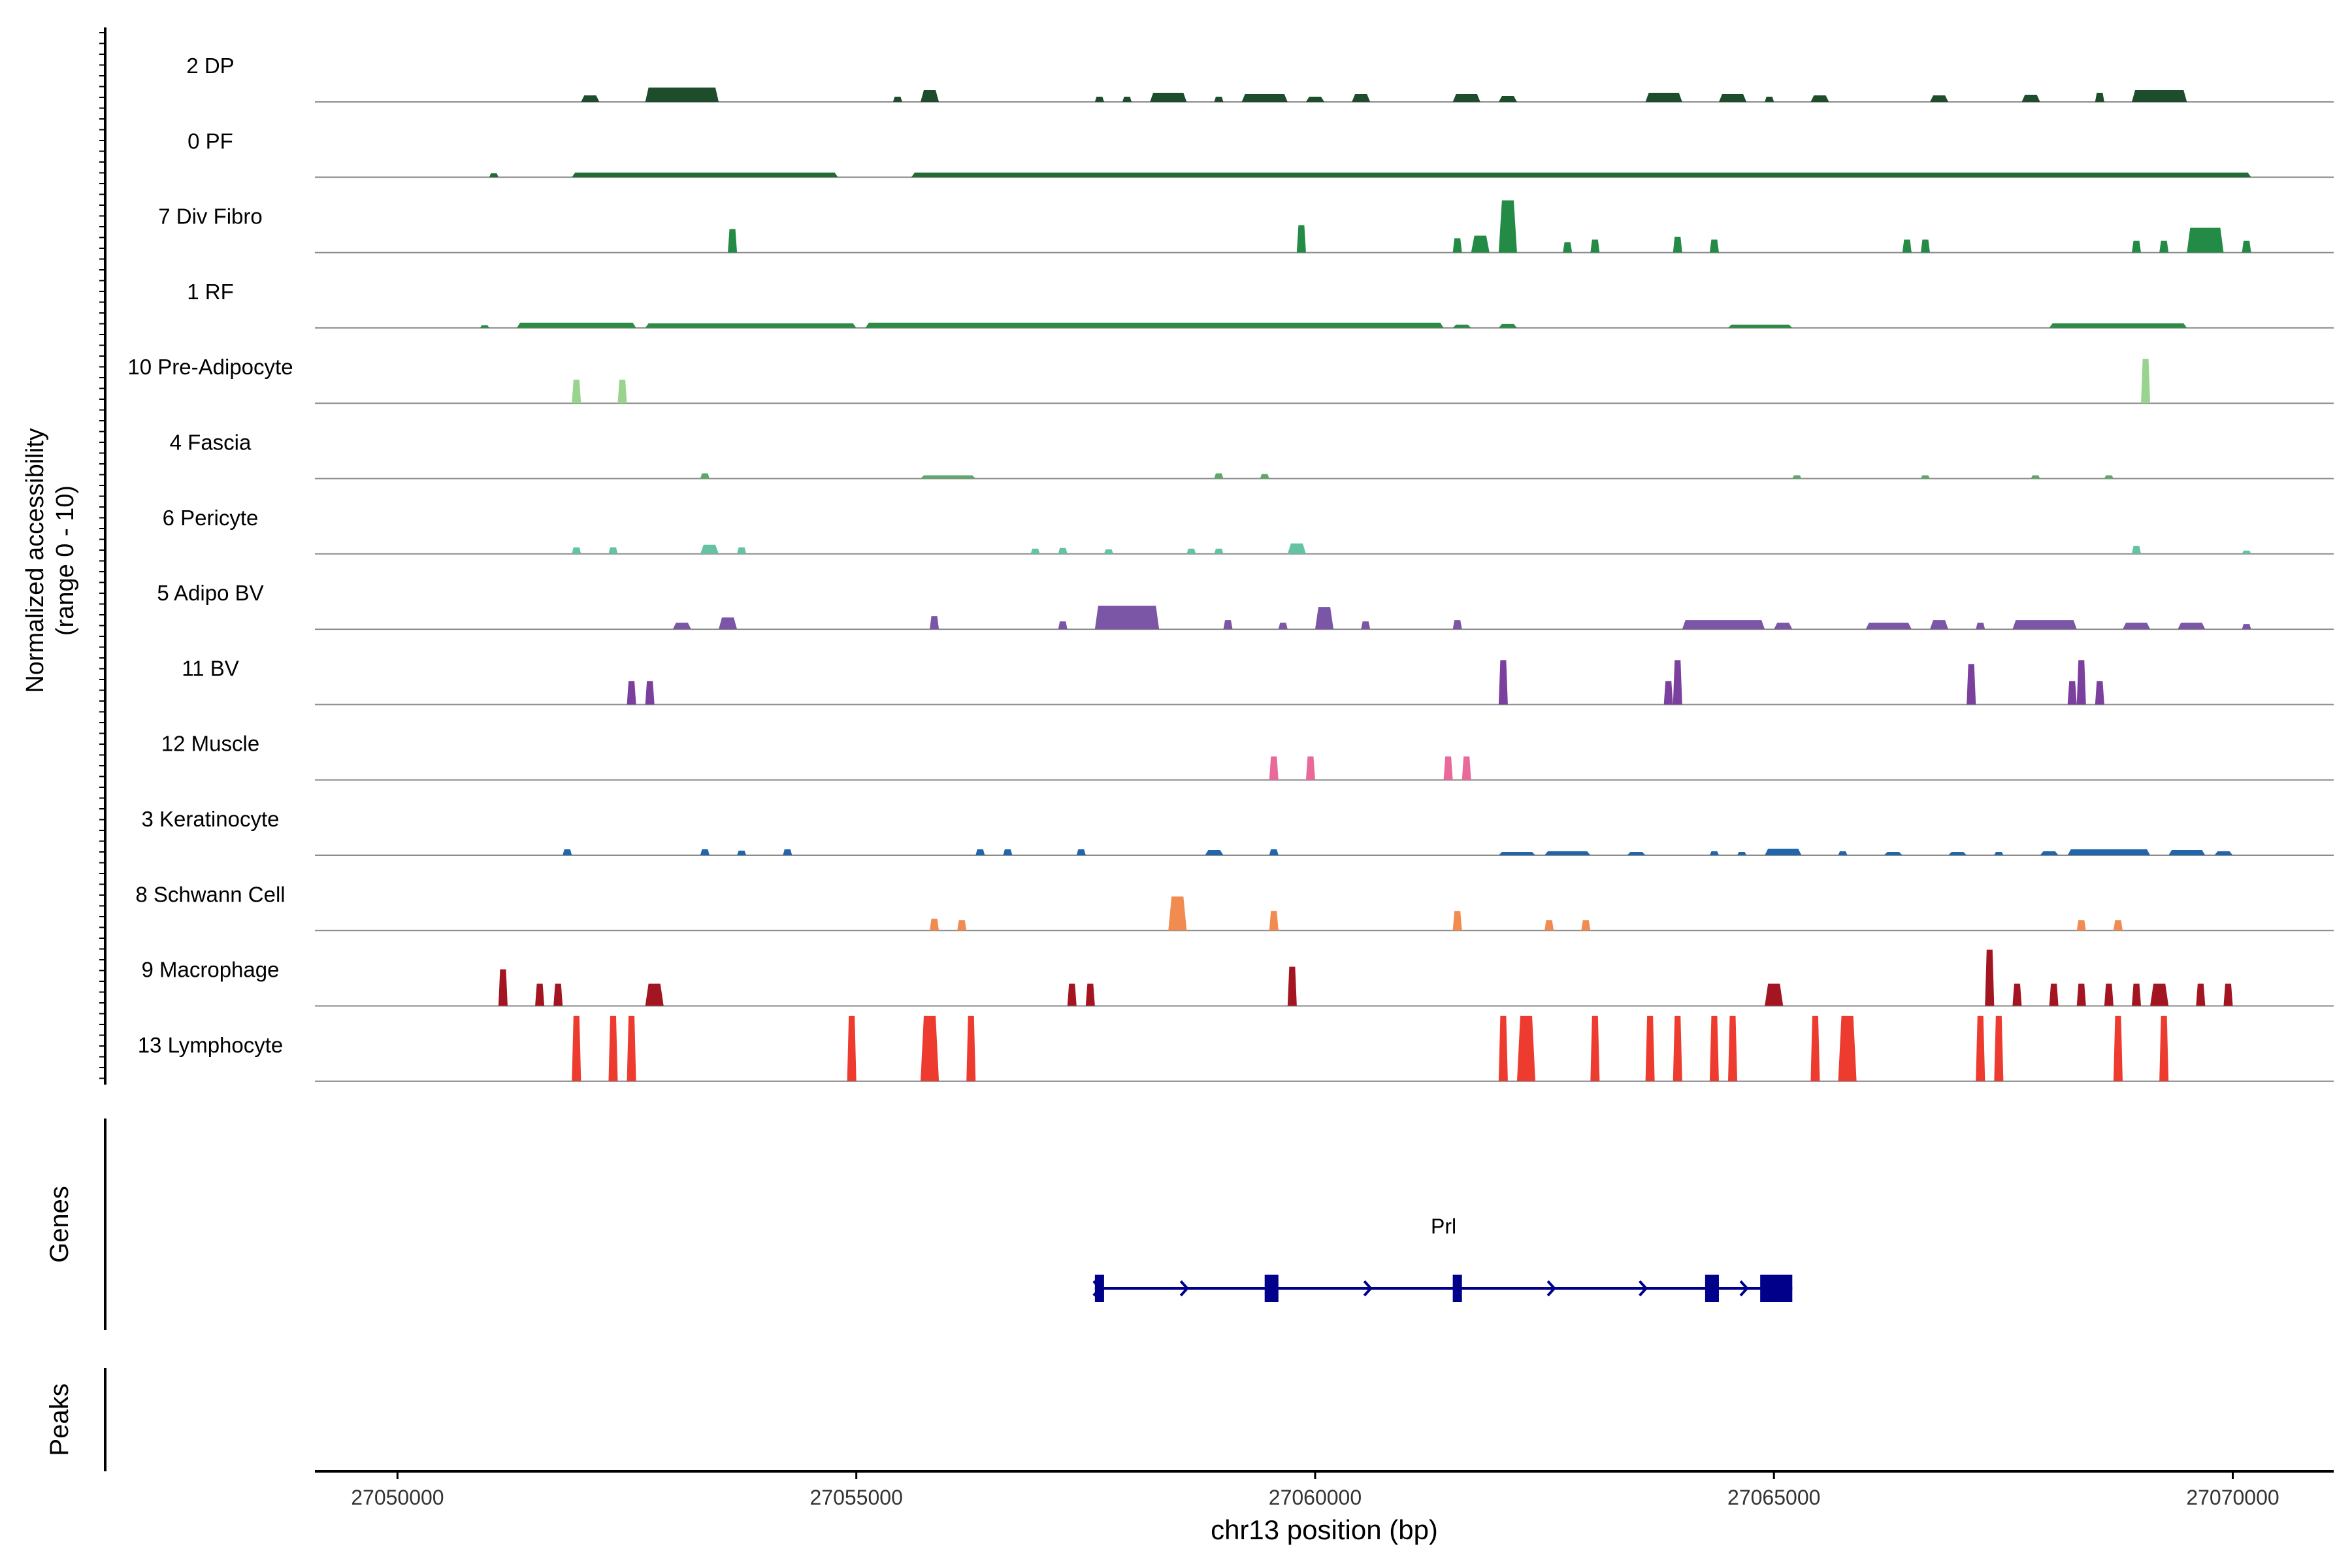 The height and width of the screenshot is (1568, 2352). I want to click on track-3-keratinocyte, so click(1324, 852).